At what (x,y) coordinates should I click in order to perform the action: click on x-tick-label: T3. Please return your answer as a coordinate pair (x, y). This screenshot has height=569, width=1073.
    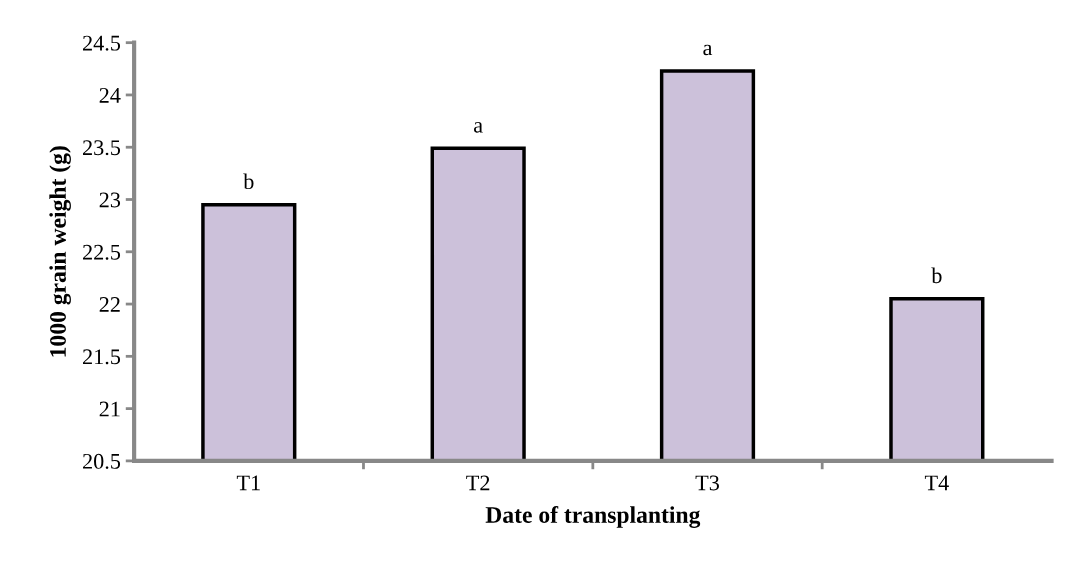
    Looking at the image, I should click on (707, 483).